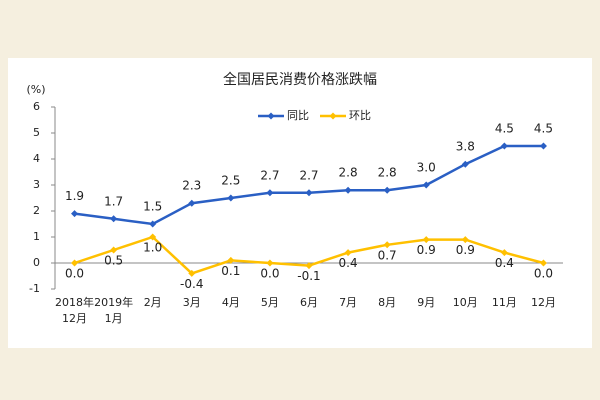 The height and width of the screenshot is (400, 600). I want to click on value-label: 1.9, so click(74, 196).